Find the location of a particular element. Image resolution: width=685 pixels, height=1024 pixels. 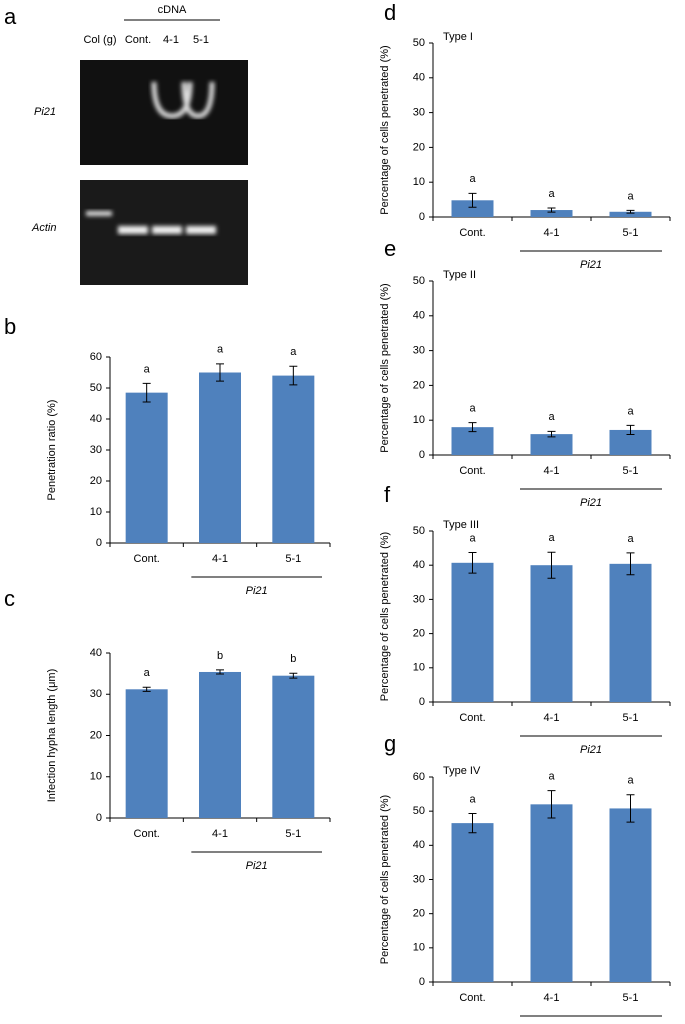

panel-letter: f is located at coordinates (387, 494).